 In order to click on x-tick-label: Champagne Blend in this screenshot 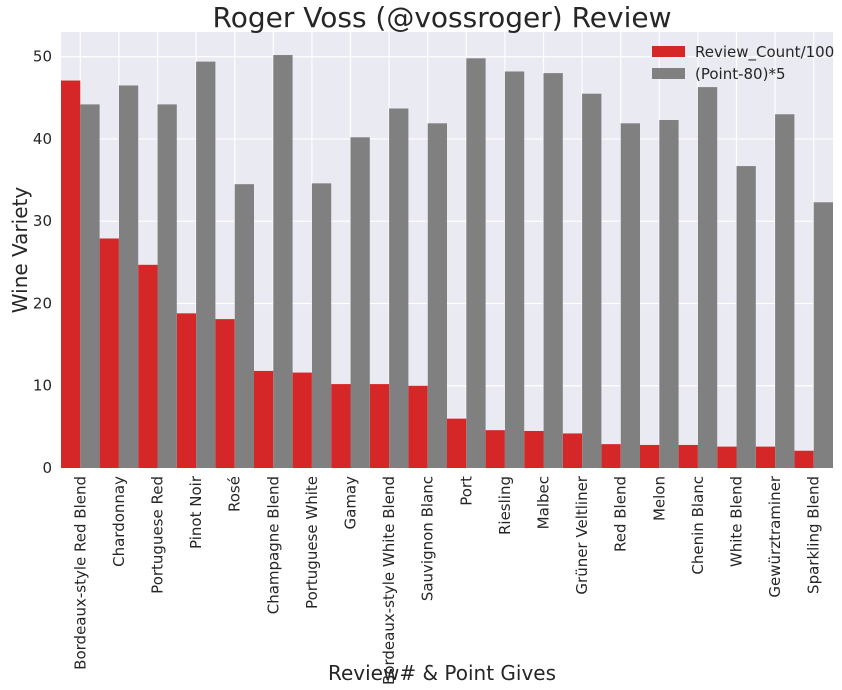, I will do `click(273, 545)`.